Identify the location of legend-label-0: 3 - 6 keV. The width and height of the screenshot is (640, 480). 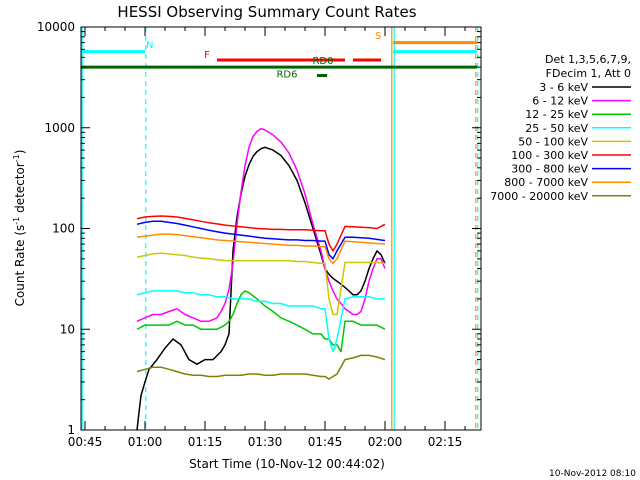
(563, 87).